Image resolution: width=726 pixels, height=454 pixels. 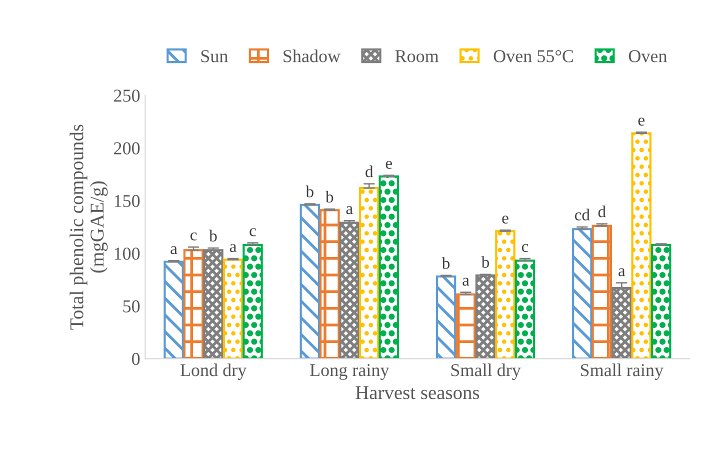 What do you see at coordinates (136, 359) in the screenshot?
I see `y-tick-label: 0` at bounding box center [136, 359].